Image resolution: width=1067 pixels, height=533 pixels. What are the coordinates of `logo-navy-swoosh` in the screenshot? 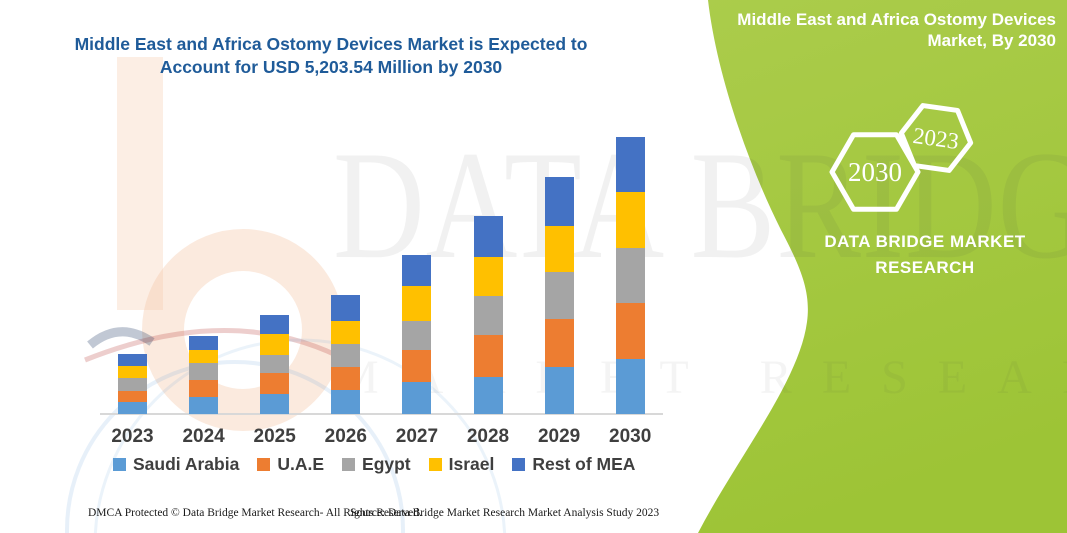 It's located at (121, 338).